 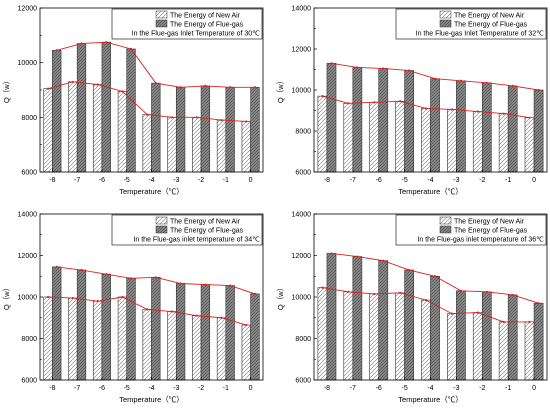 I want to click on trend-point-new-air--7, so click(x=72, y=298).